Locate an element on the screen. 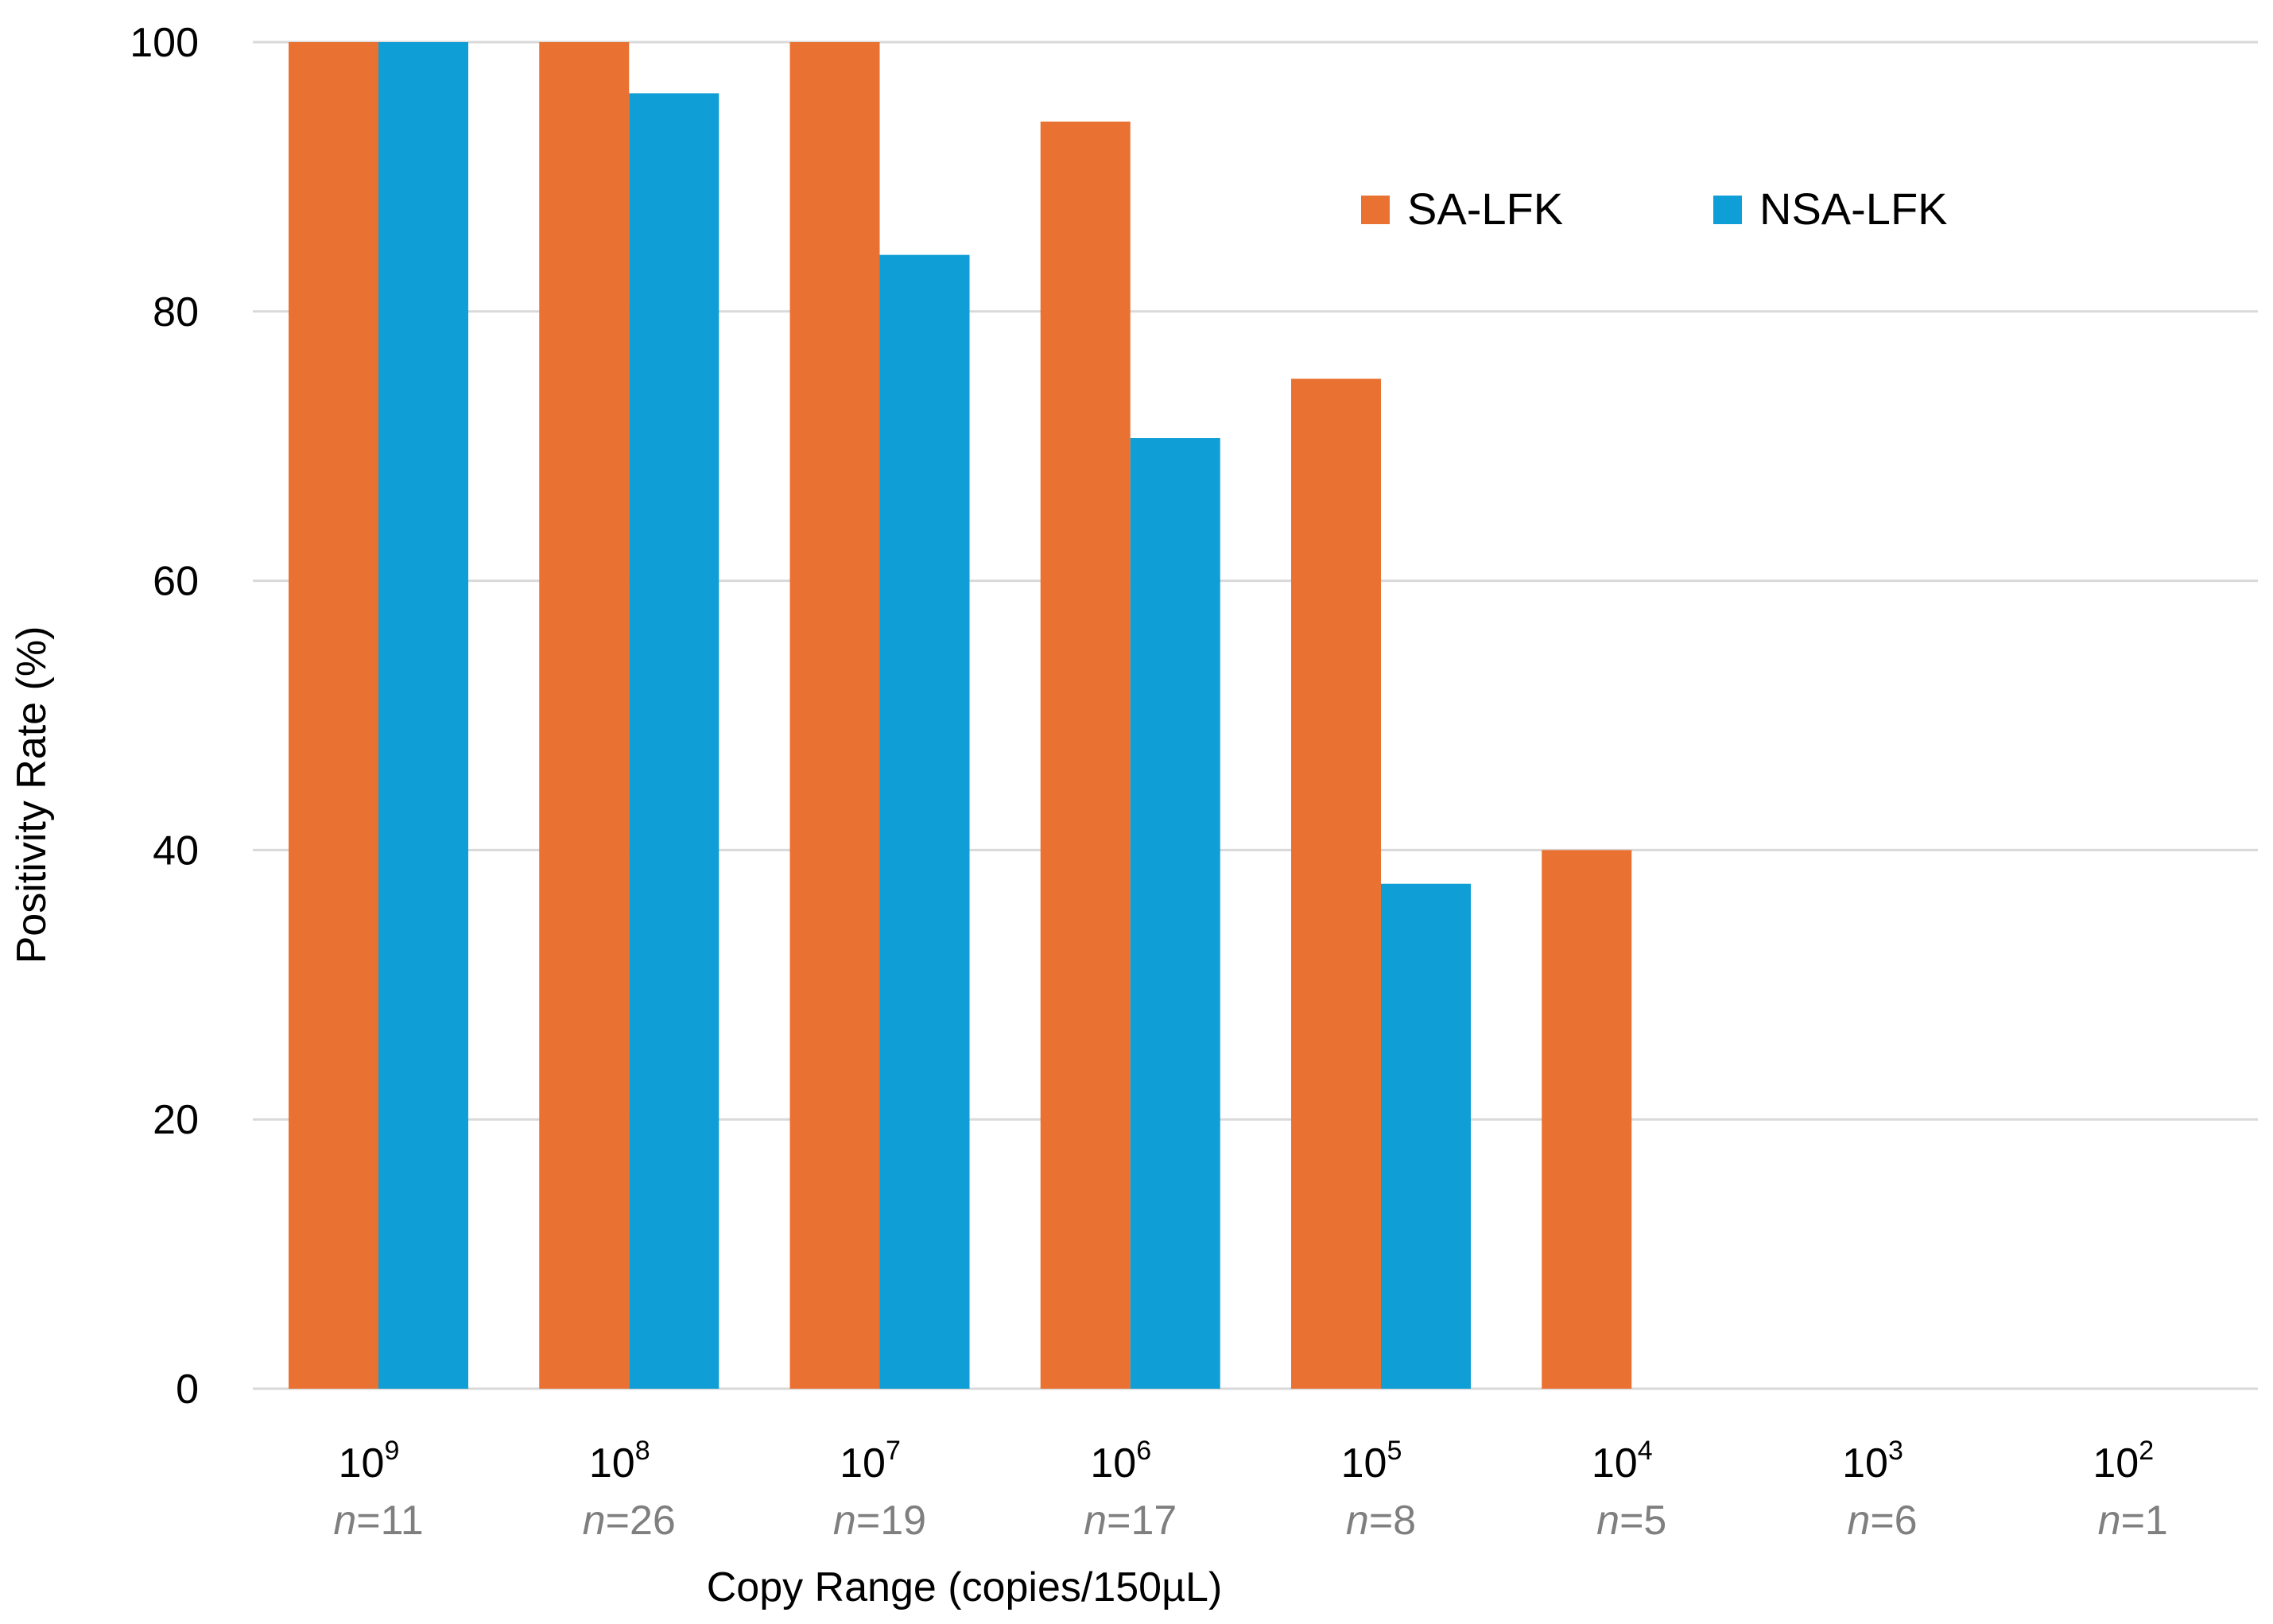 The height and width of the screenshot is (1624, 2273). sample-size-label: n=17 is located at coordinates (1130, 1521).